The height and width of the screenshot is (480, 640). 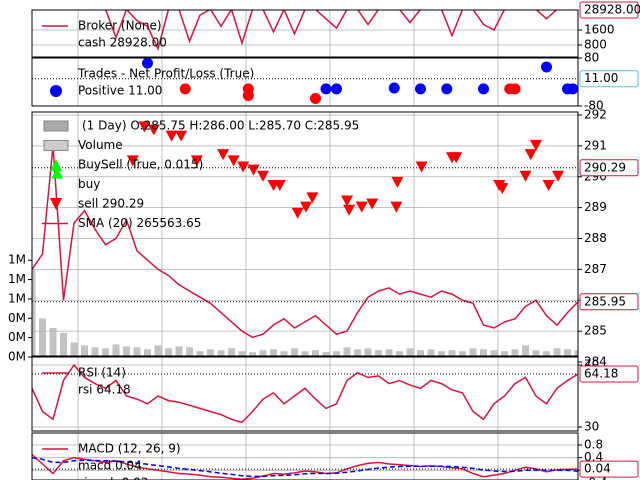 What do you see at coordinates (57, 173) in the screenshot?
I see `buy-marker` at bounding box center [57, 173].